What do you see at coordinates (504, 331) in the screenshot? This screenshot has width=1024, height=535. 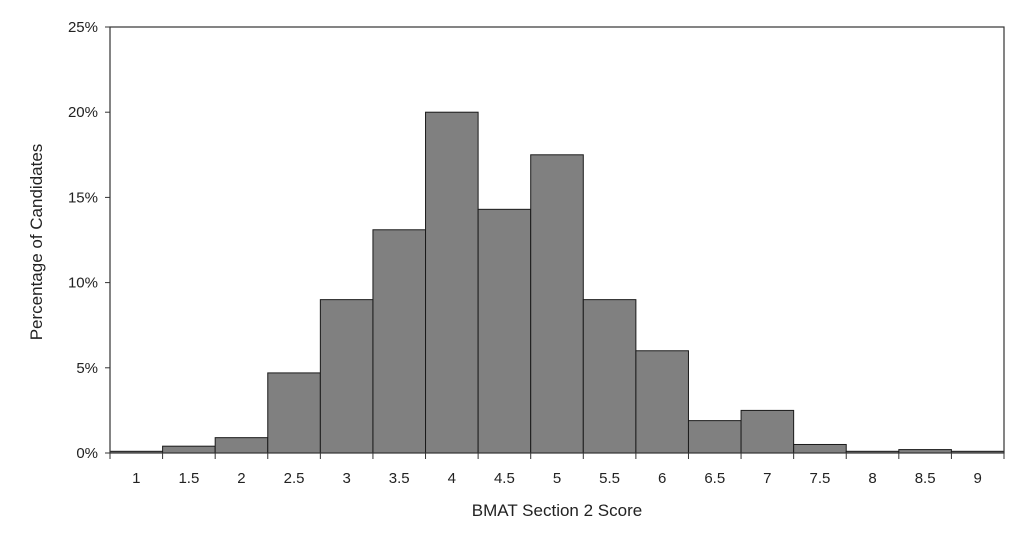 I see `bar-4.5` at bounding box center [504, 331].